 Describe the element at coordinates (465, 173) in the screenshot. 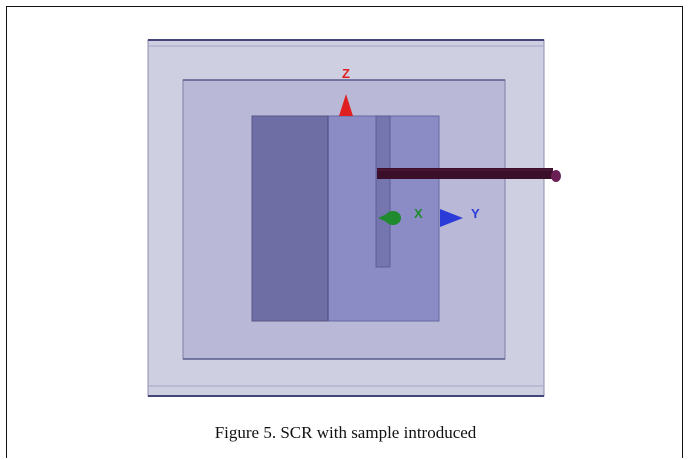

I see `probe-rod` at that location.